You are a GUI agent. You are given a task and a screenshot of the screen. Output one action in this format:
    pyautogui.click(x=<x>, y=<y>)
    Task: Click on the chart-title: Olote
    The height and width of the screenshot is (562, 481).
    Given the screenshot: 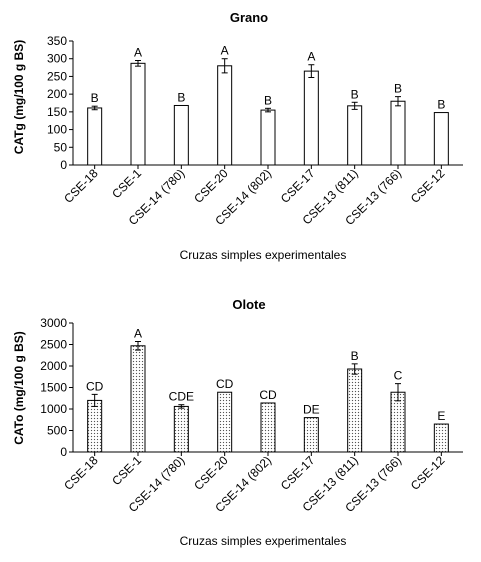 What is the action you would take?
    pyautogui.click(x=248, y=304)
    